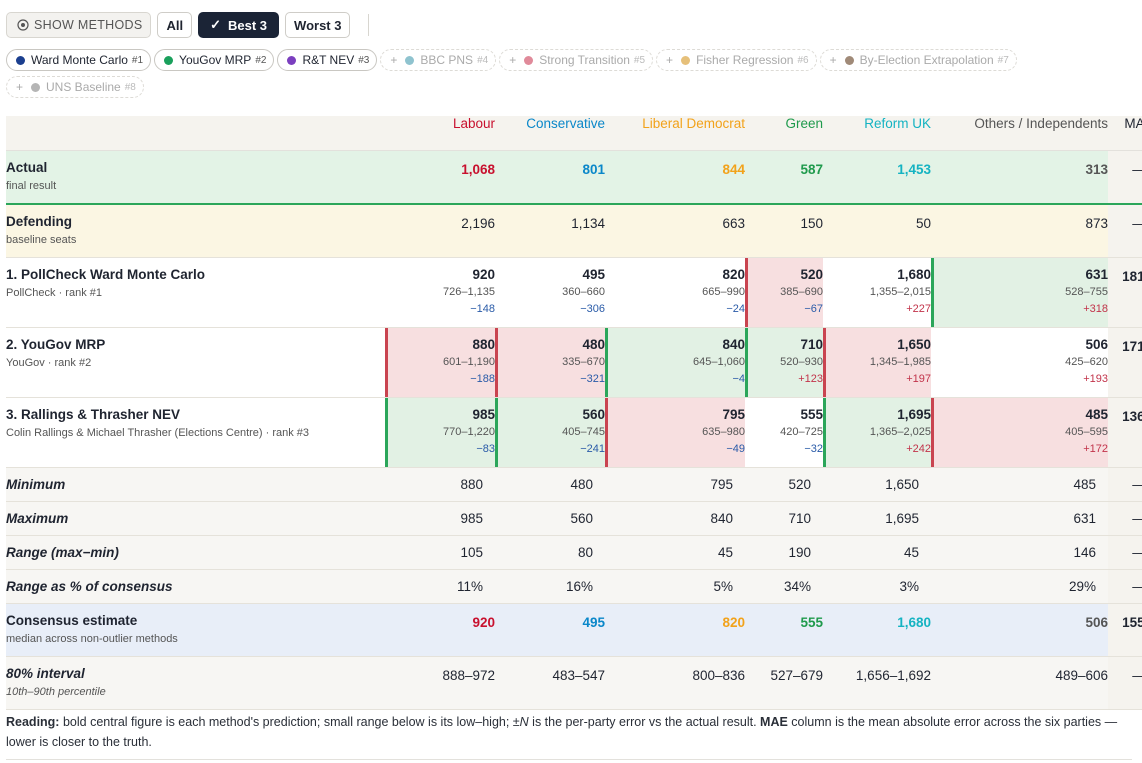  What do you see at coordinates (550, 177) in the screenshot?
I see `value-cell: 801` at bounding box center [550, 177].